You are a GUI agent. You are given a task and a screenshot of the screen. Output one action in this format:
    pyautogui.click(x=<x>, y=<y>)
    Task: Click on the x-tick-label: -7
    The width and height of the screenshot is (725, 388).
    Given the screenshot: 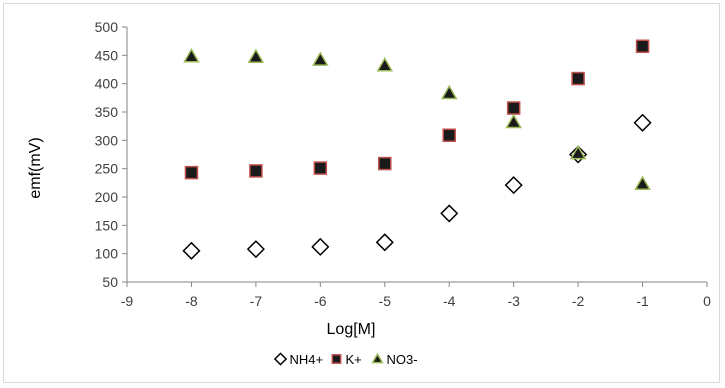 What is the action you would take?
    pyautogui.click(x=256, y=301)
    